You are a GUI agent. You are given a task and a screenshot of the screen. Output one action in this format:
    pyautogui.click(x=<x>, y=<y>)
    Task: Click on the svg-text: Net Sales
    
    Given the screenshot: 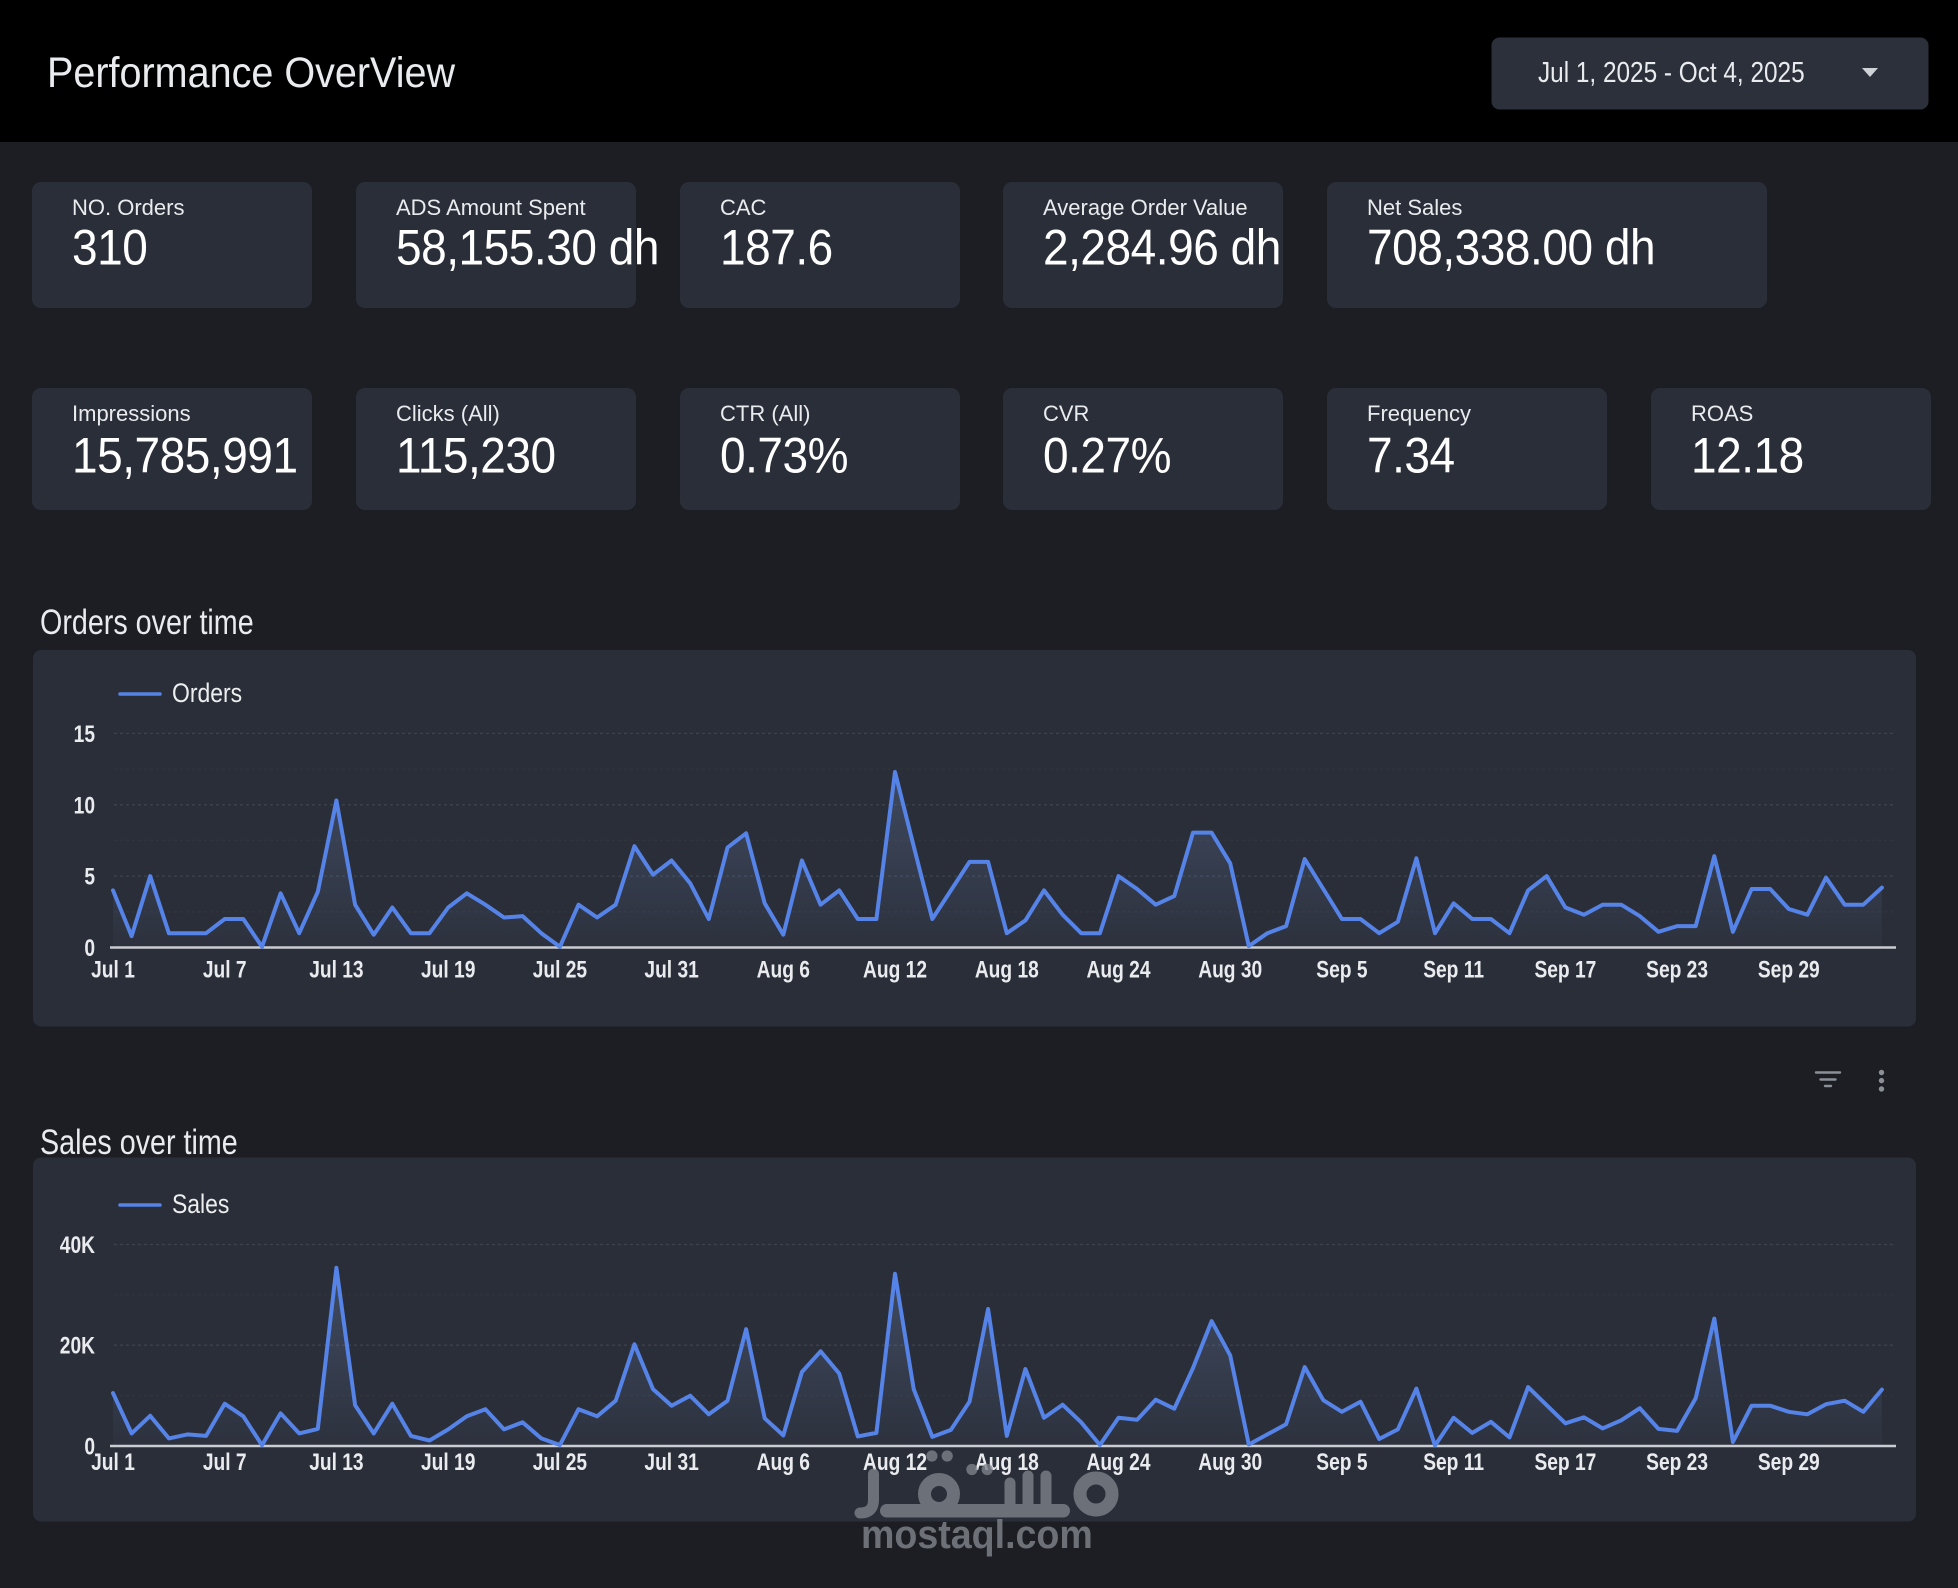 What is the action you would take?
    pyautogui.click(x=1414, y=207)
    